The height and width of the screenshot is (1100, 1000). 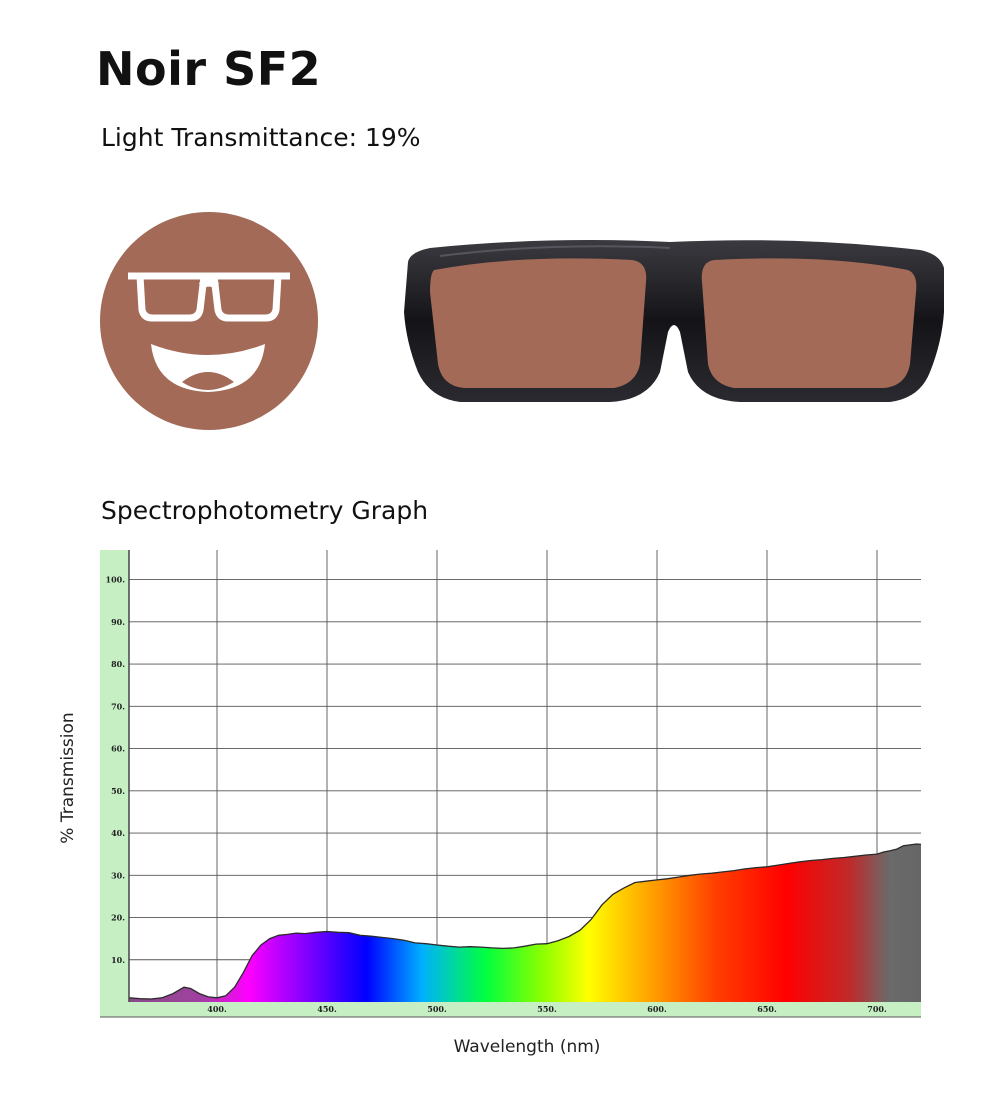 I want to click on y-tick-label: 20., so click(x=118, y=918).